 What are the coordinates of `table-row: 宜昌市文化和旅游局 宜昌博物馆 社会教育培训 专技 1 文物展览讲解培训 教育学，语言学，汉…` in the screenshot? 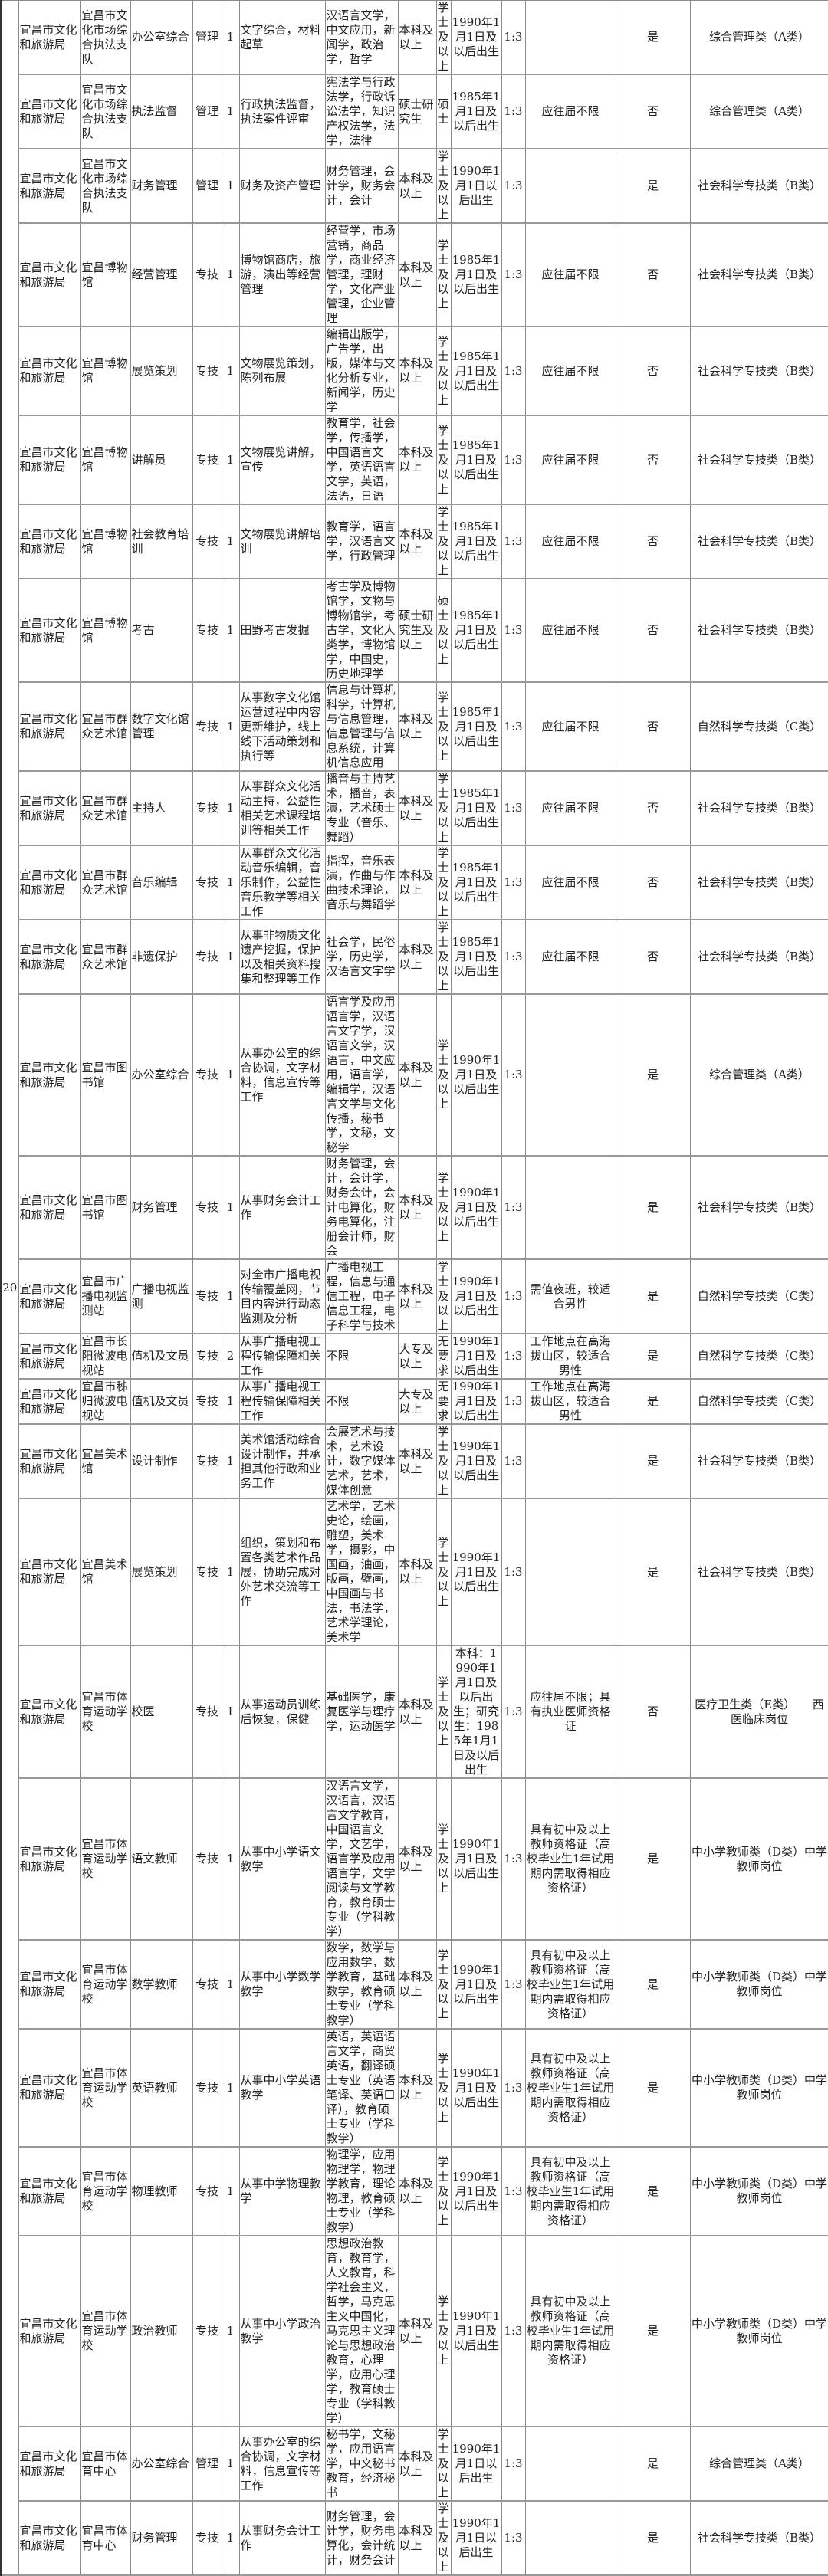 It's located at (415, 541).